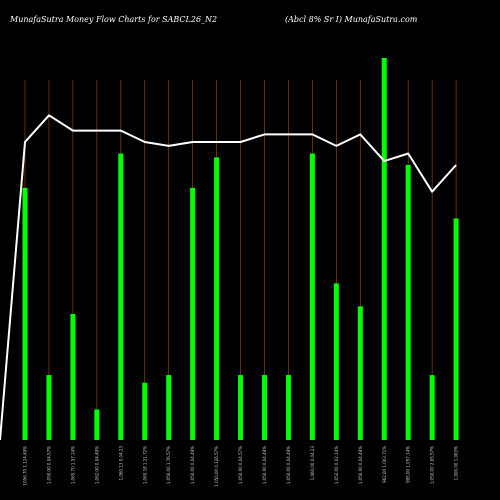 Image resolution: width=500 pixels, height=500 pixels. What do you see at coordinates (408, 464) in the screenshot?
I see `x-tick-label: 995.00 1.057.14%` at bounding box center [408, 464].